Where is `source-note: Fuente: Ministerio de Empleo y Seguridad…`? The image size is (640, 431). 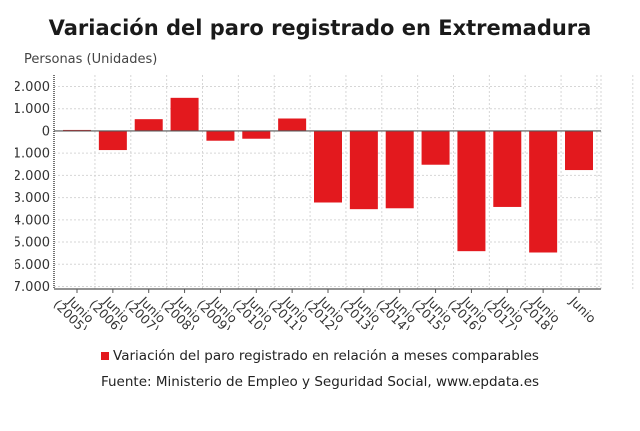 source-note: Fuente: Ministerio de Empleo y Seguridad… is located at coordinates (320, 382).